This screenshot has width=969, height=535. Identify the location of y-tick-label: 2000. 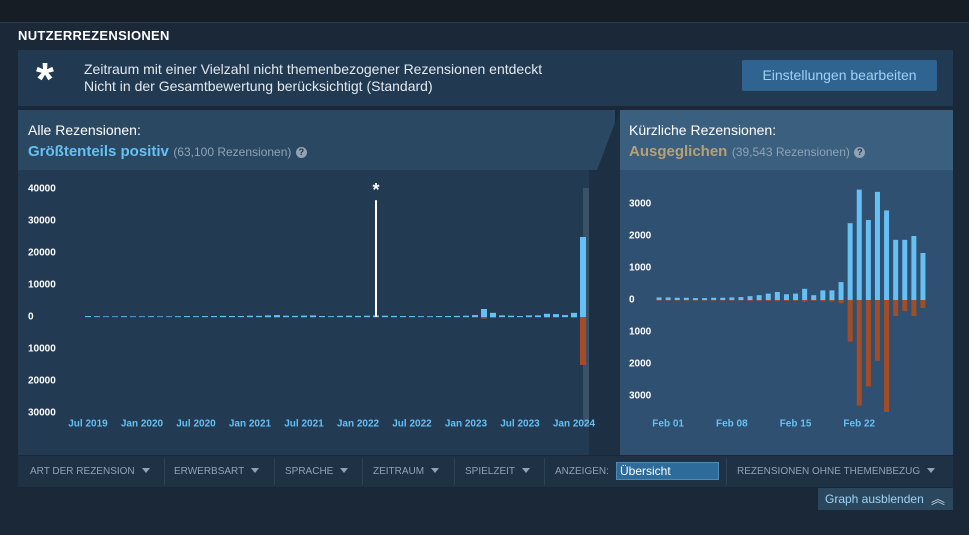
(640, 236).